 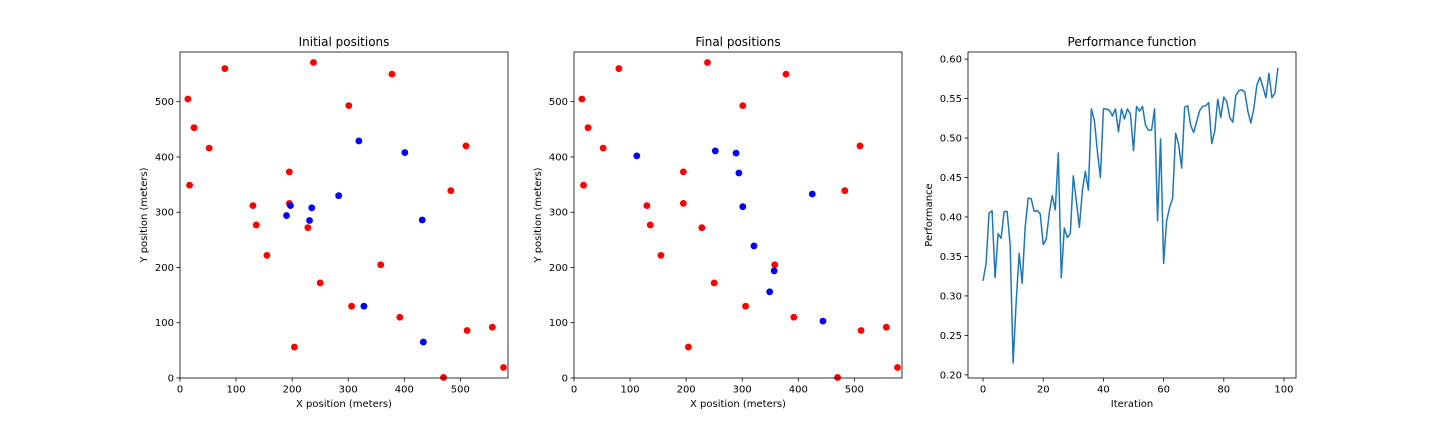 What do you see at coordinates (951, 336) in the screenshot?
I see `y-tick-label: 0.25` at bounding box center [951, 336].